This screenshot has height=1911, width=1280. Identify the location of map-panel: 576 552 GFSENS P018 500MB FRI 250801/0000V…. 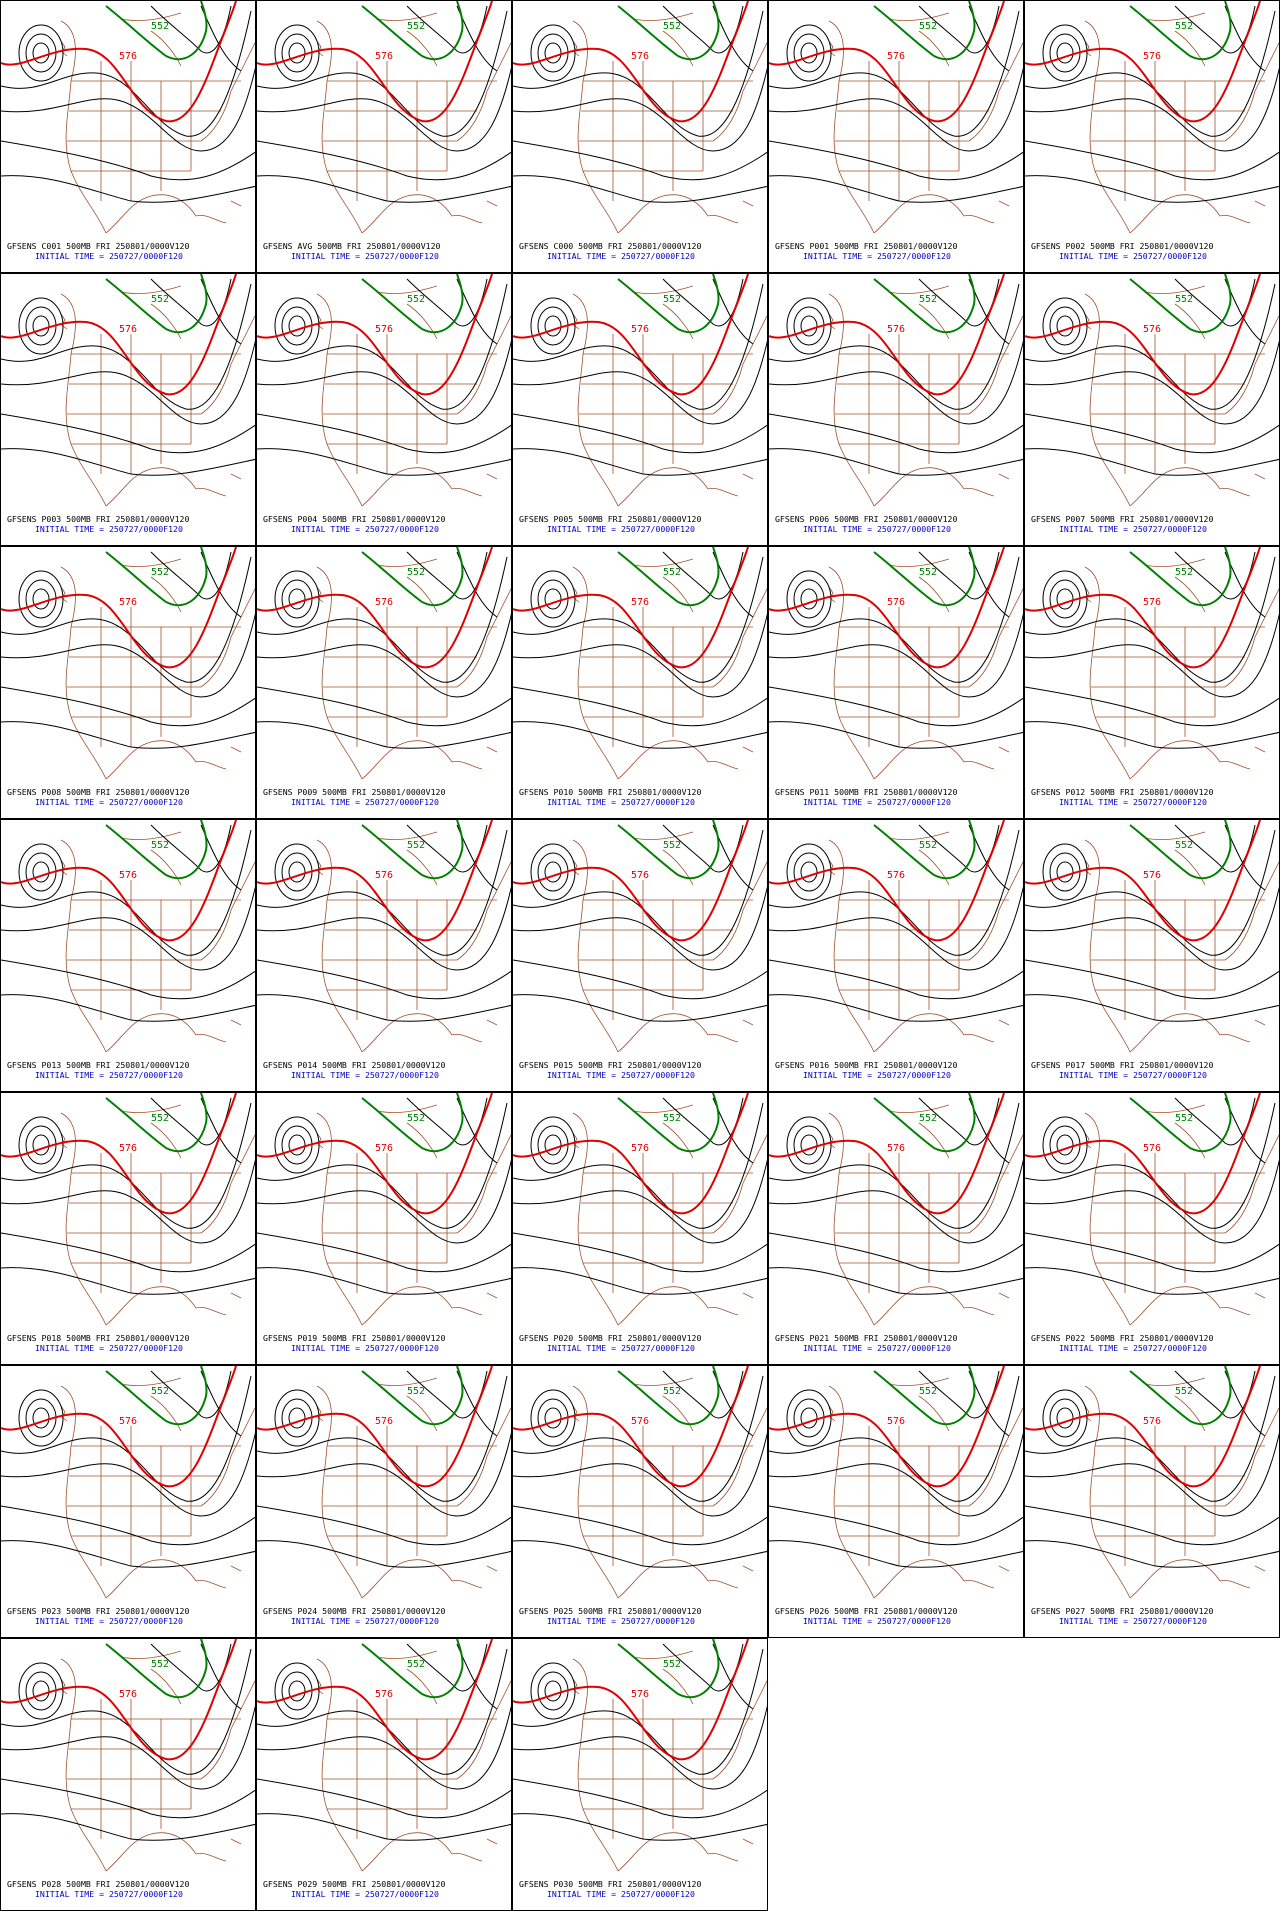
(128, 1228).